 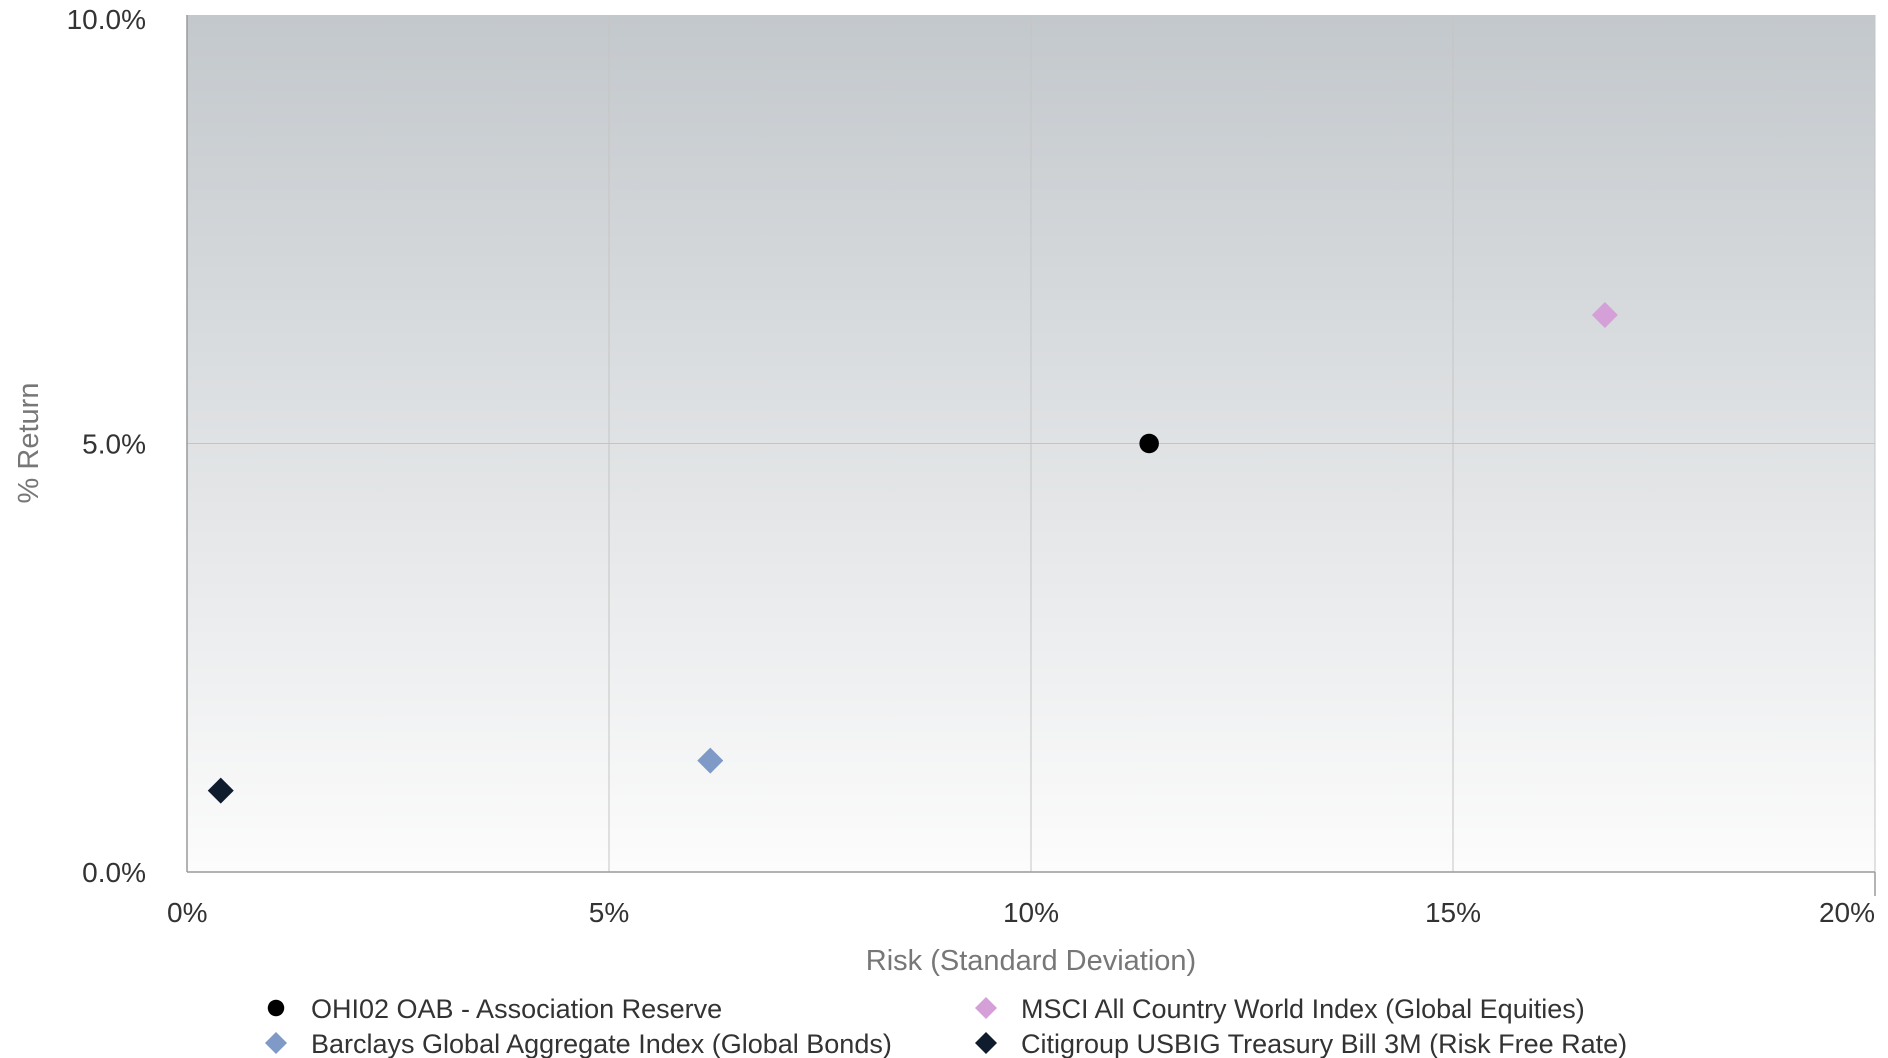 I want to click on y-tick-label: 0.0%, so click(x=114, y=872).